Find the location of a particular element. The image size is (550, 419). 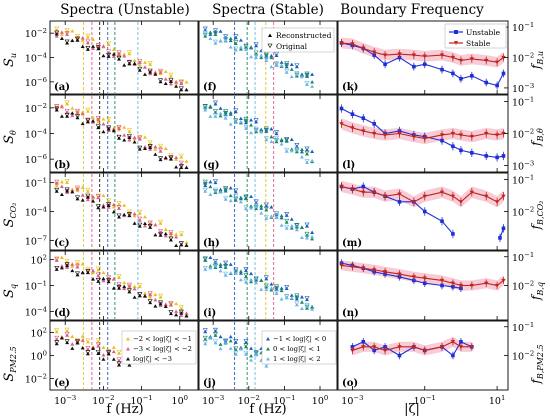

x-tick-label: 10−3 is located at coordinates (213, 400).